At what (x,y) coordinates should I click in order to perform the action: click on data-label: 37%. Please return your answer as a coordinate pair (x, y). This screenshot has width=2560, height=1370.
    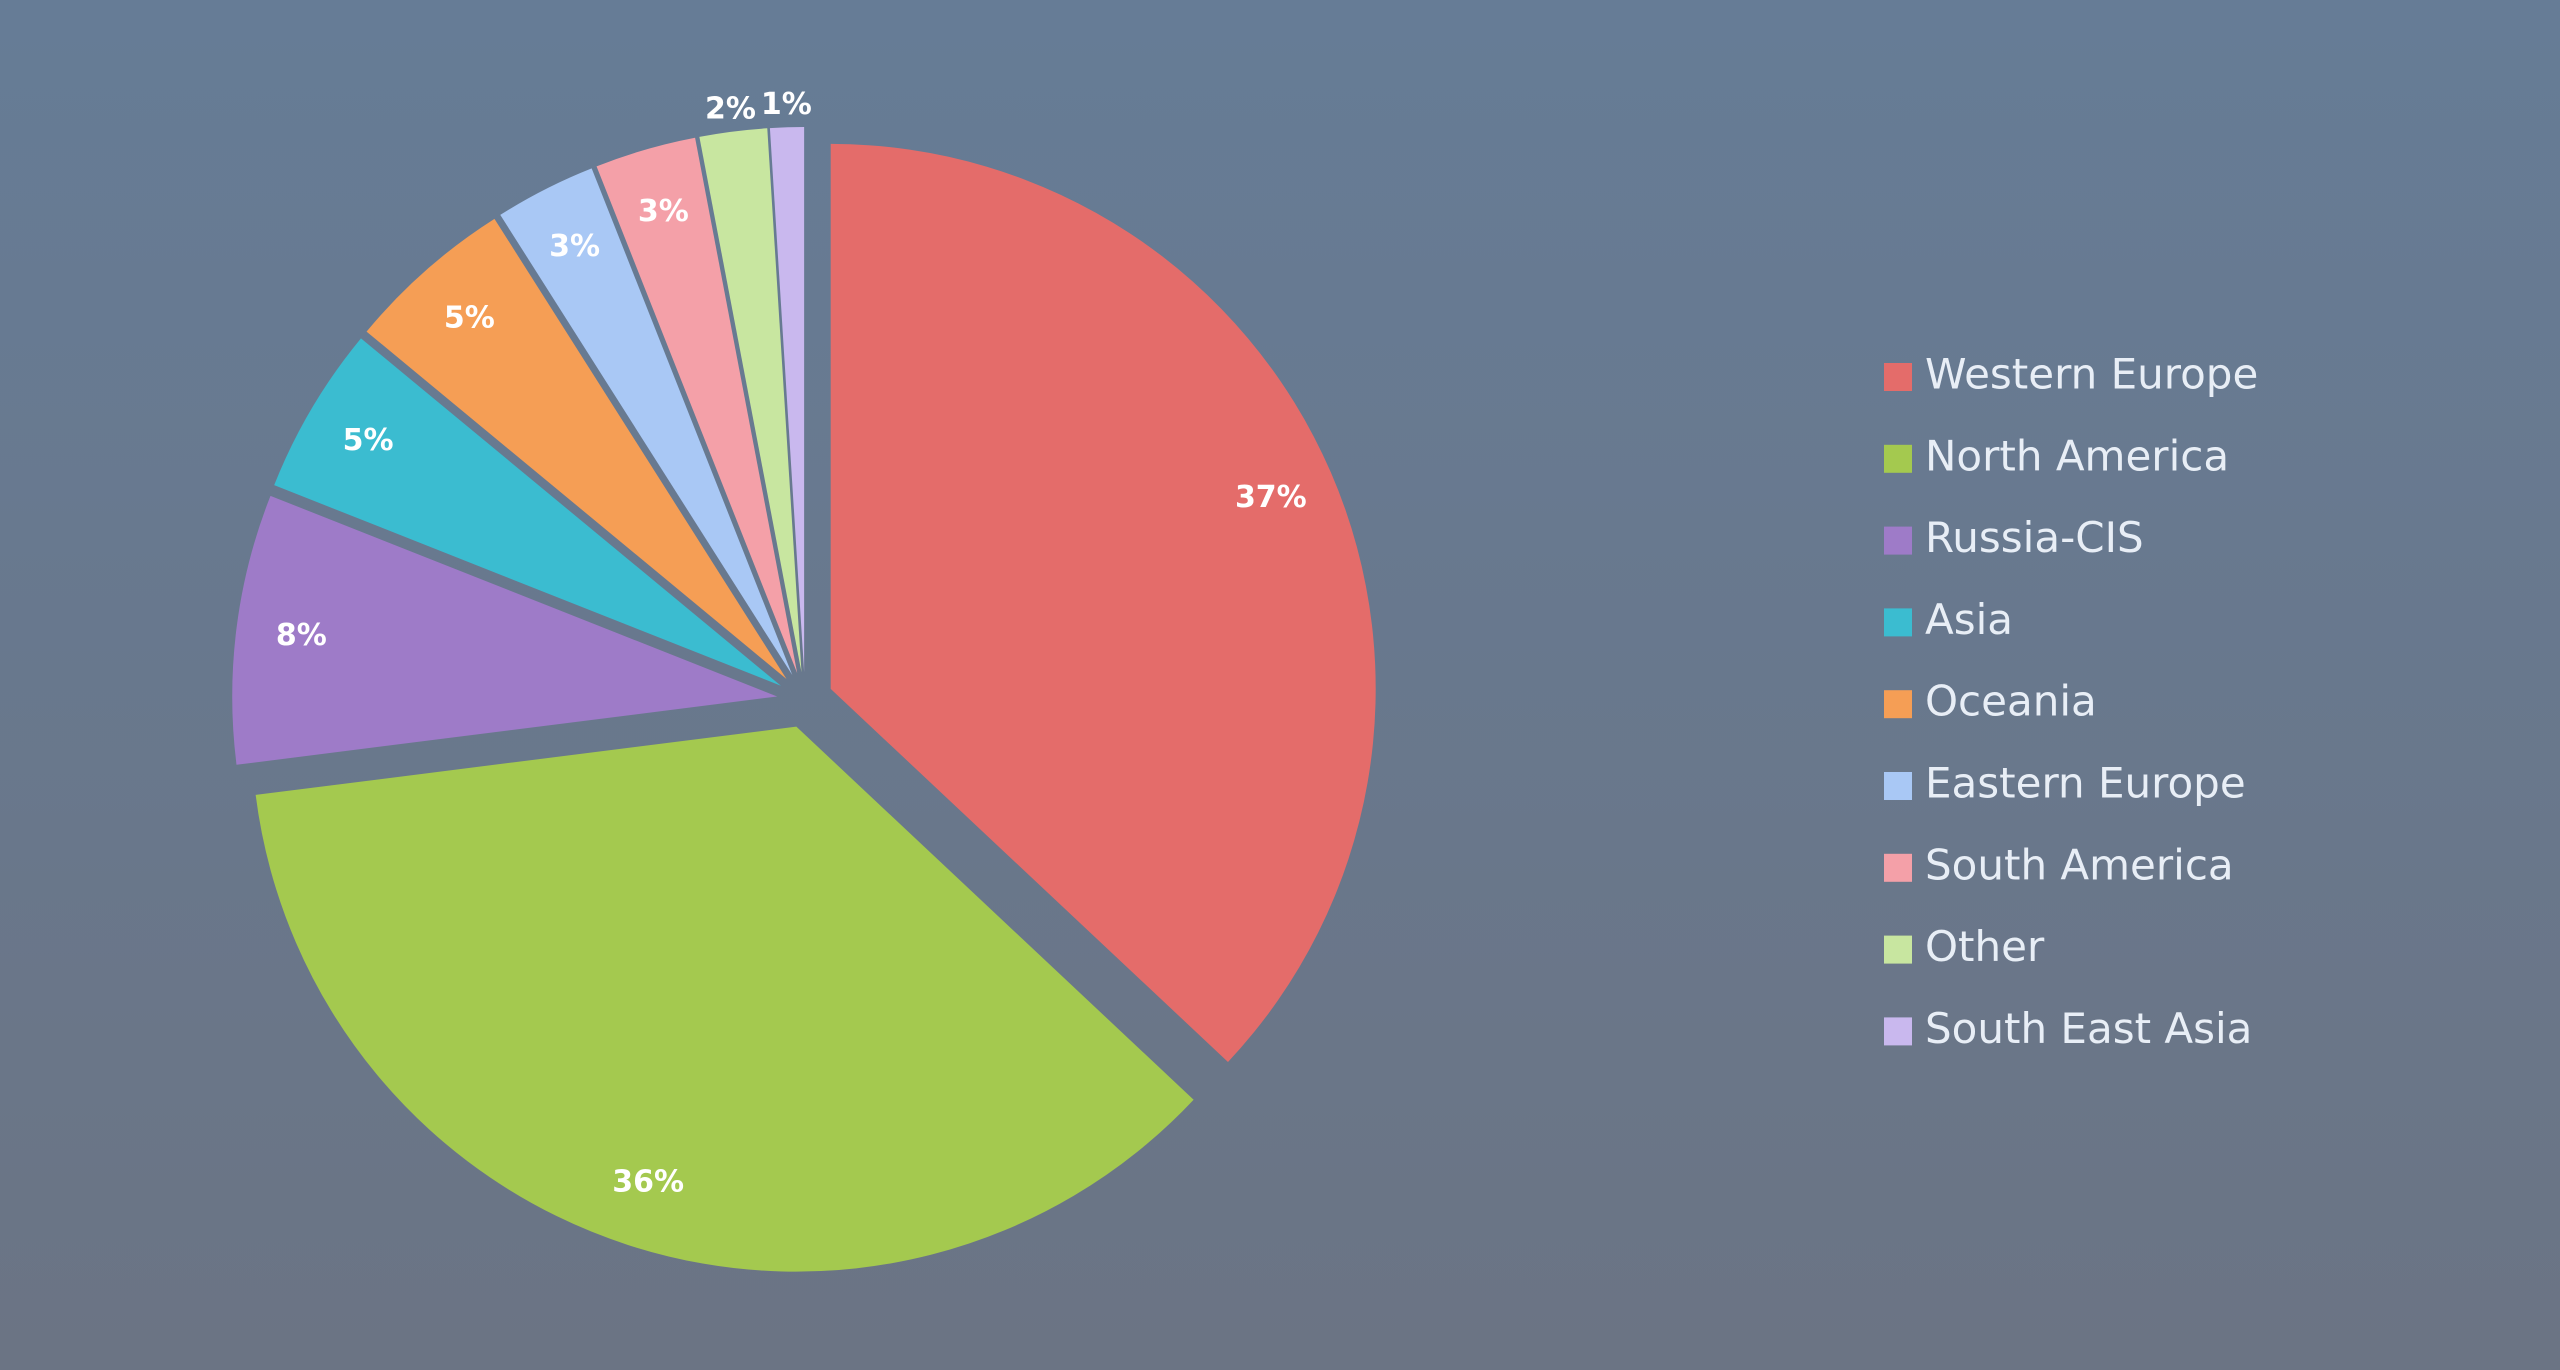
    Looking at the image, I should click on (1271, 497).